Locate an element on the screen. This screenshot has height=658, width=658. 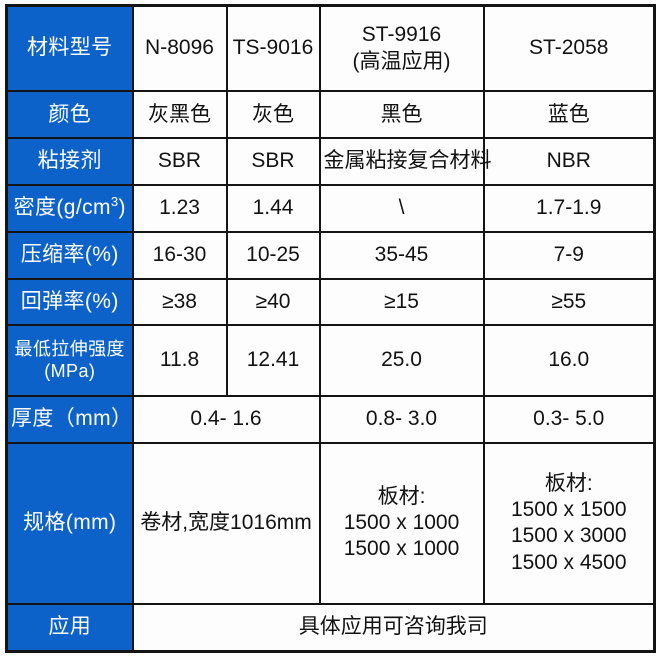
table-row-compression: 压缩率(%) 16-30 10-25 35-45 7-9 is located at coordinates (330, 255).